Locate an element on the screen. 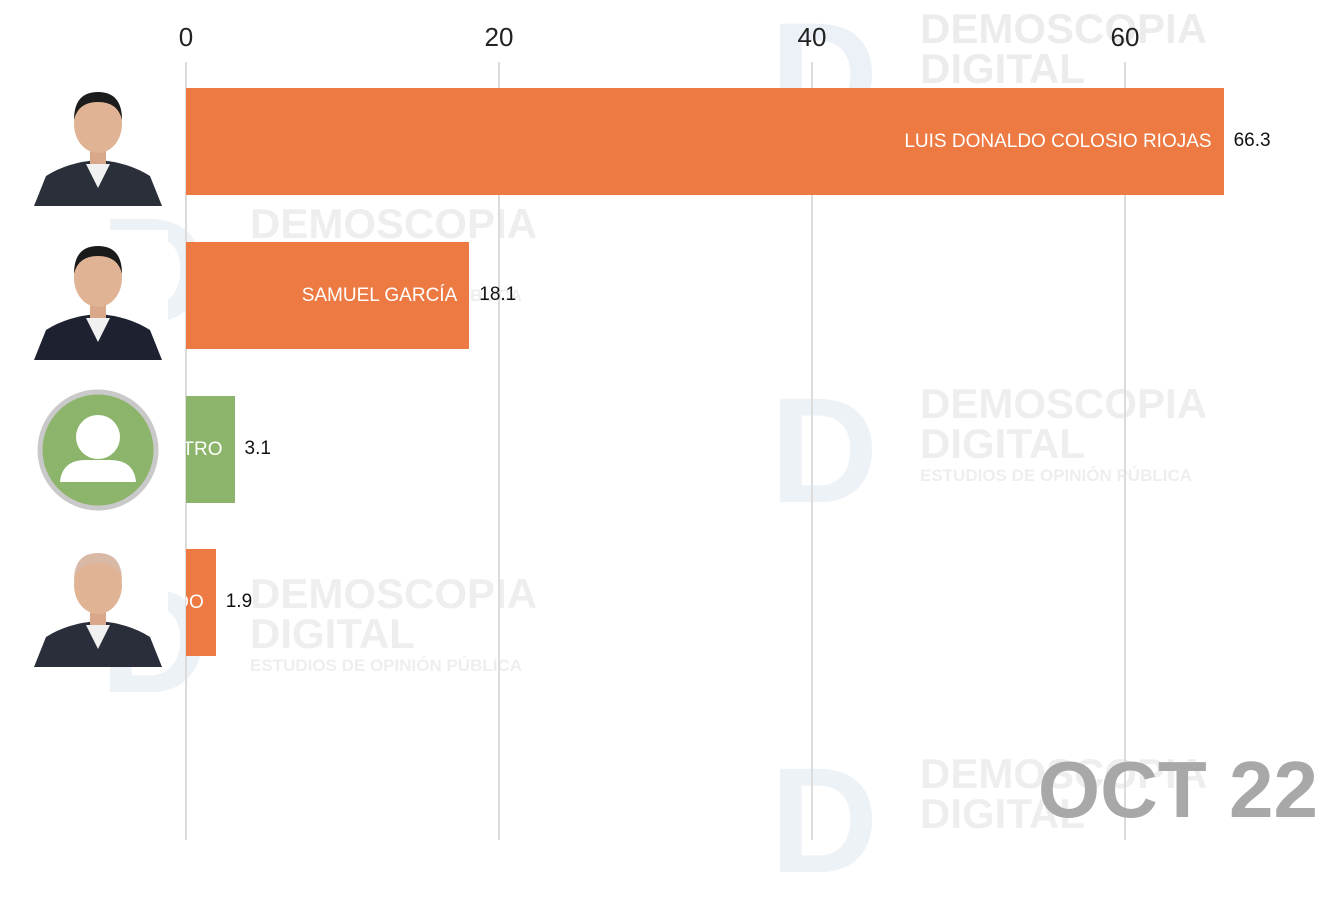 This screenshot has height=904, width=1340. x-tick-label: 20 is located at coordinates (499, 37).